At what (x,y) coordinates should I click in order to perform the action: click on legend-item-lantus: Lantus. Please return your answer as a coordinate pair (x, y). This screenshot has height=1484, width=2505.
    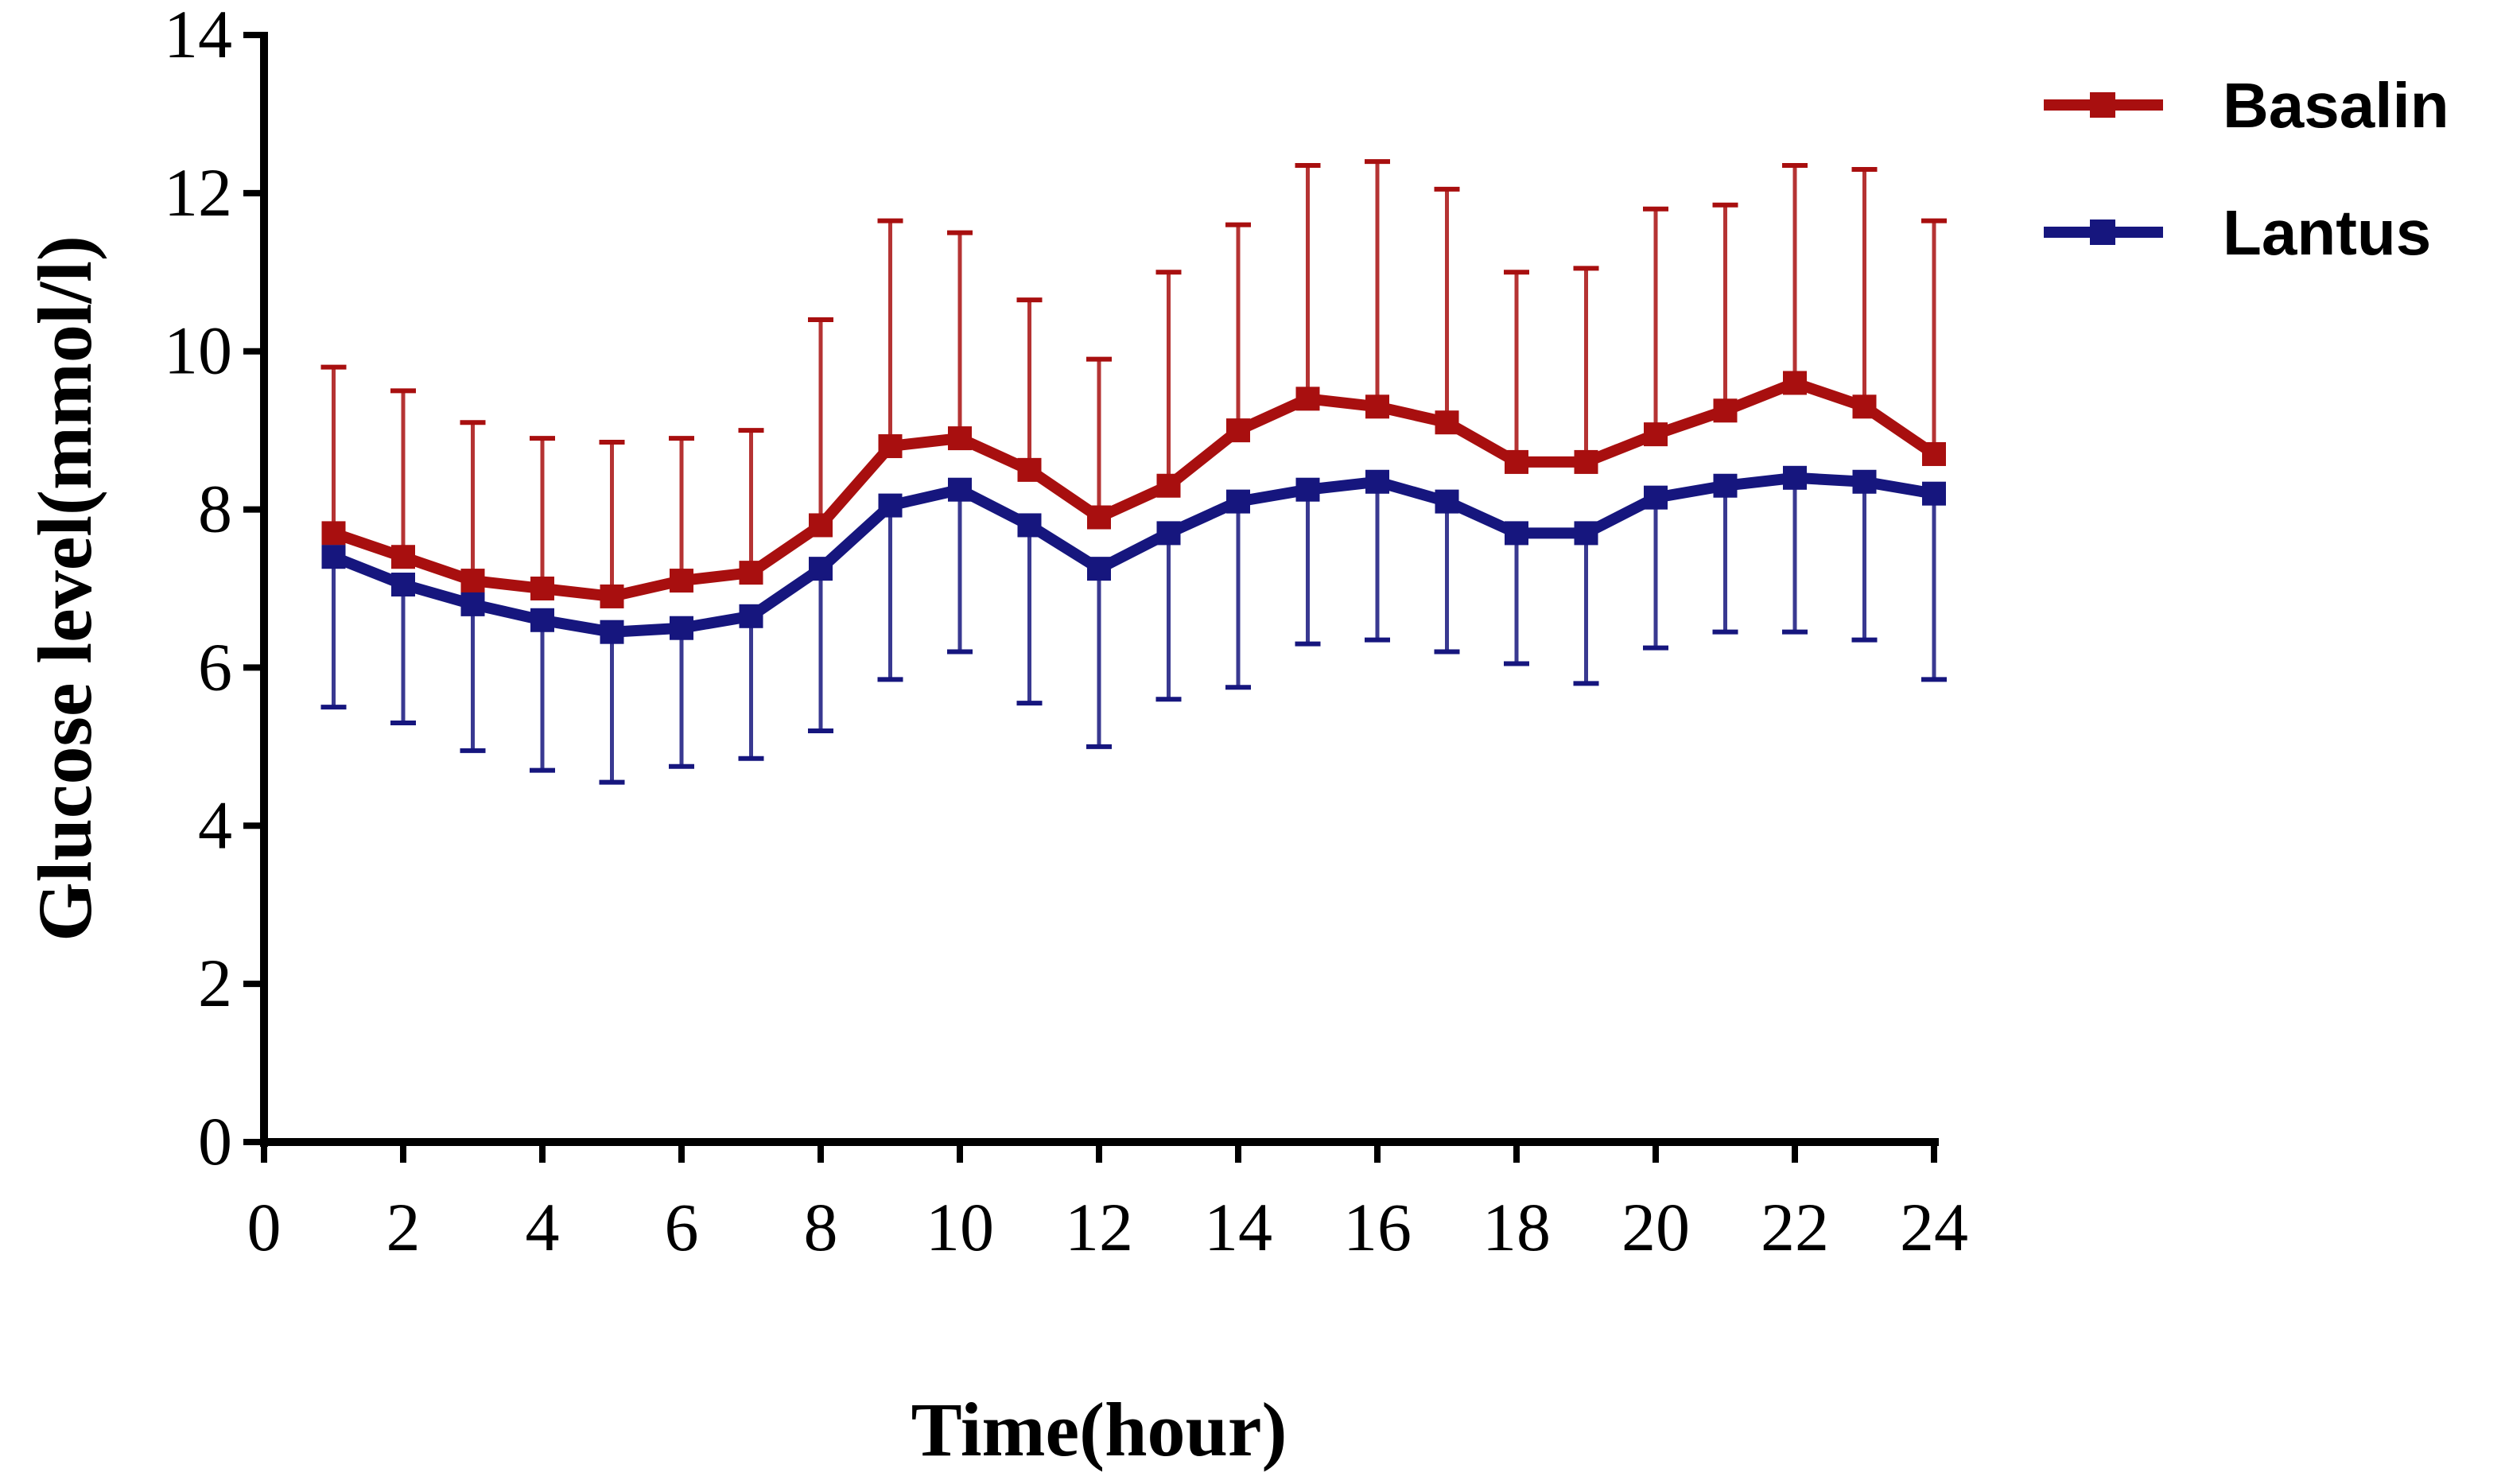
    Looking at the image, I should click on (2237, 233).